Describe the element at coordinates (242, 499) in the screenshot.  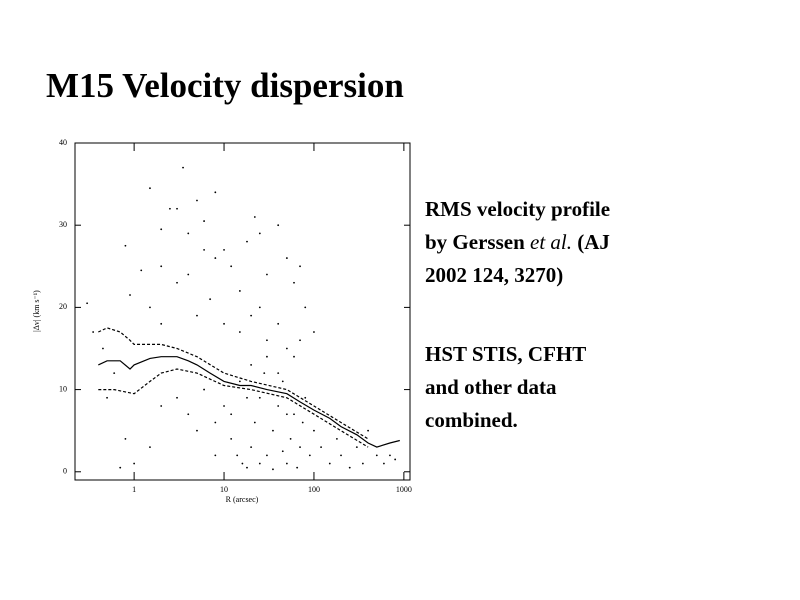
I see `x-axis-label: R (arcsec)` at that location.